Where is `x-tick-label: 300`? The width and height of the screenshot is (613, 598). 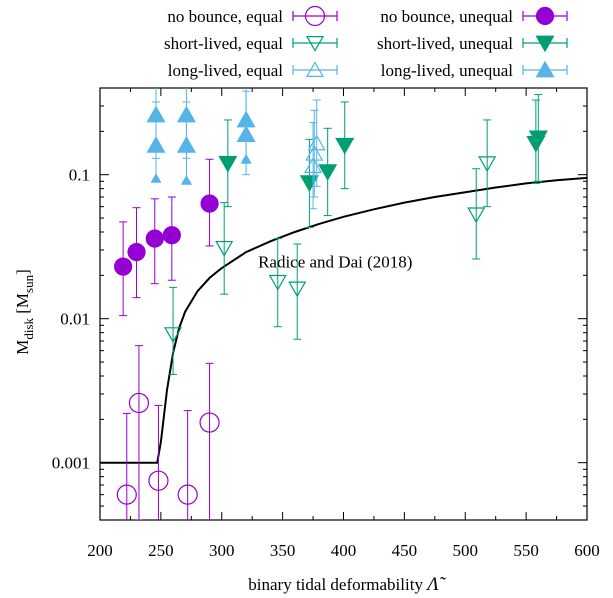 x-tick-label: 300 is located at coordinates (222, 550).